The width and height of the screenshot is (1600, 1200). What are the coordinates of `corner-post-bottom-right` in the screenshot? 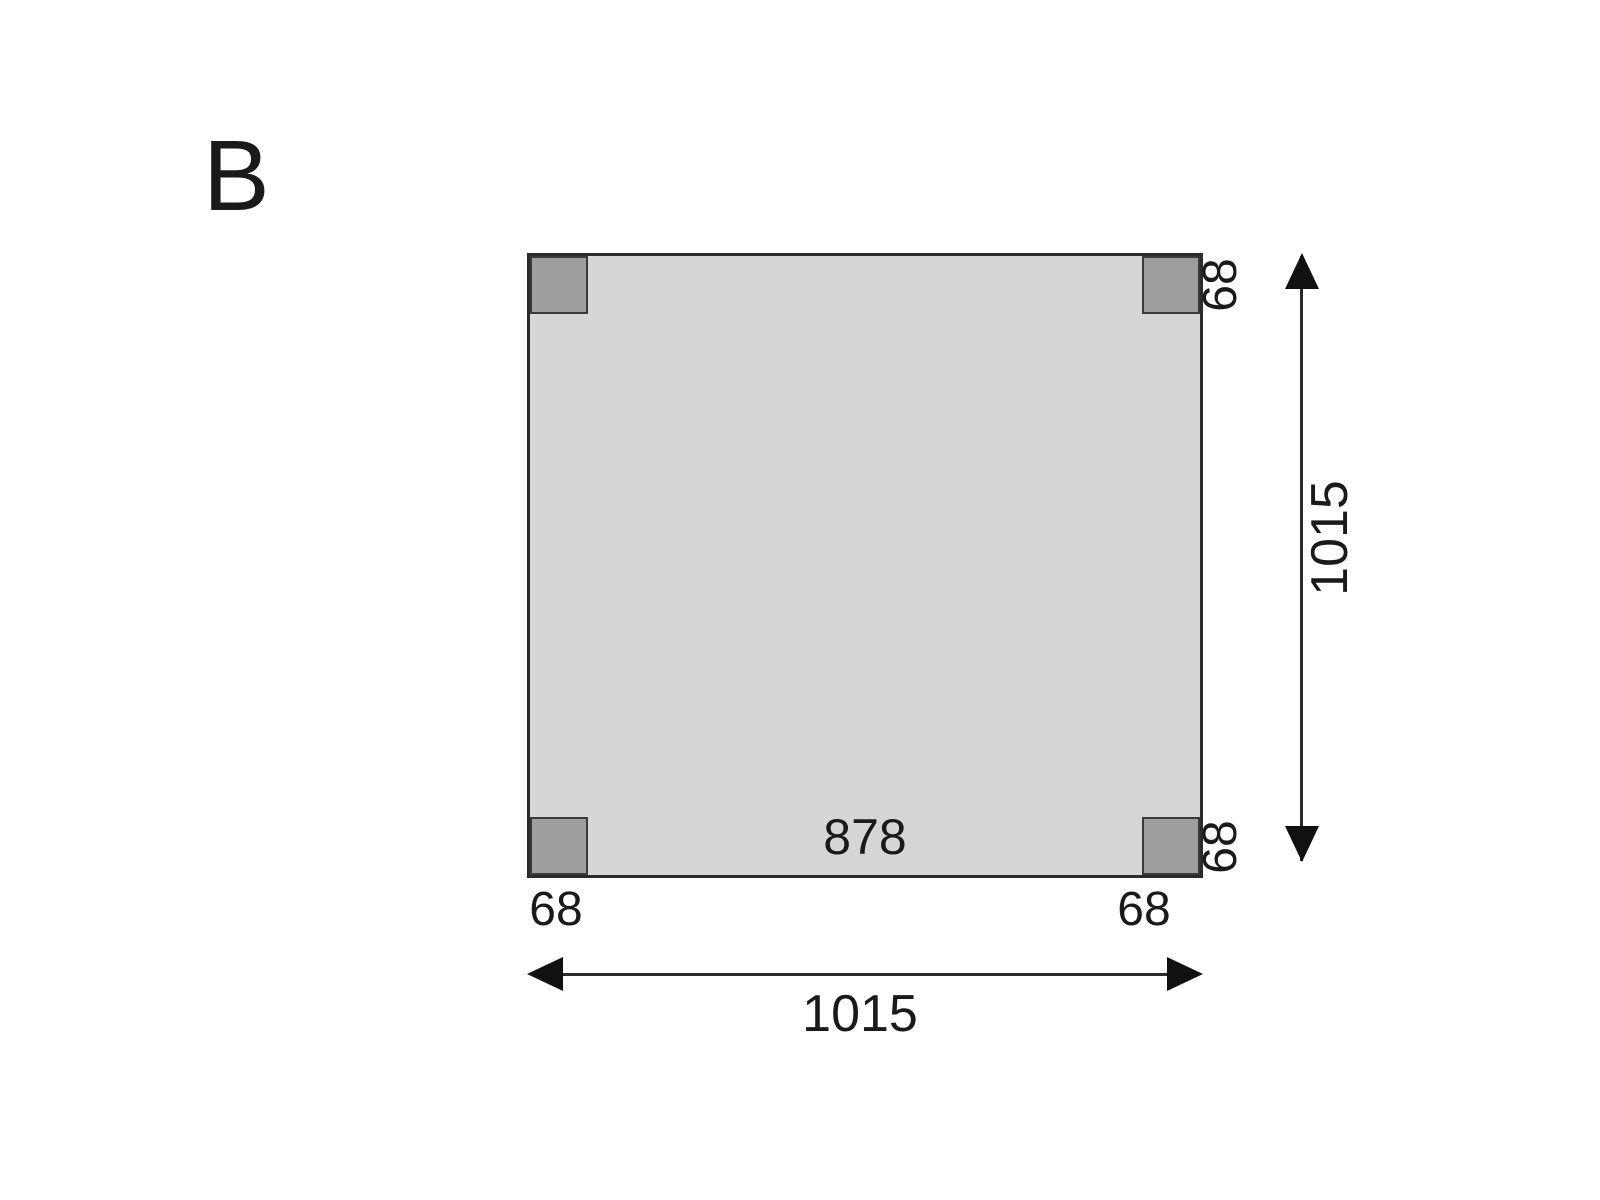 It's located at (1171, 846).